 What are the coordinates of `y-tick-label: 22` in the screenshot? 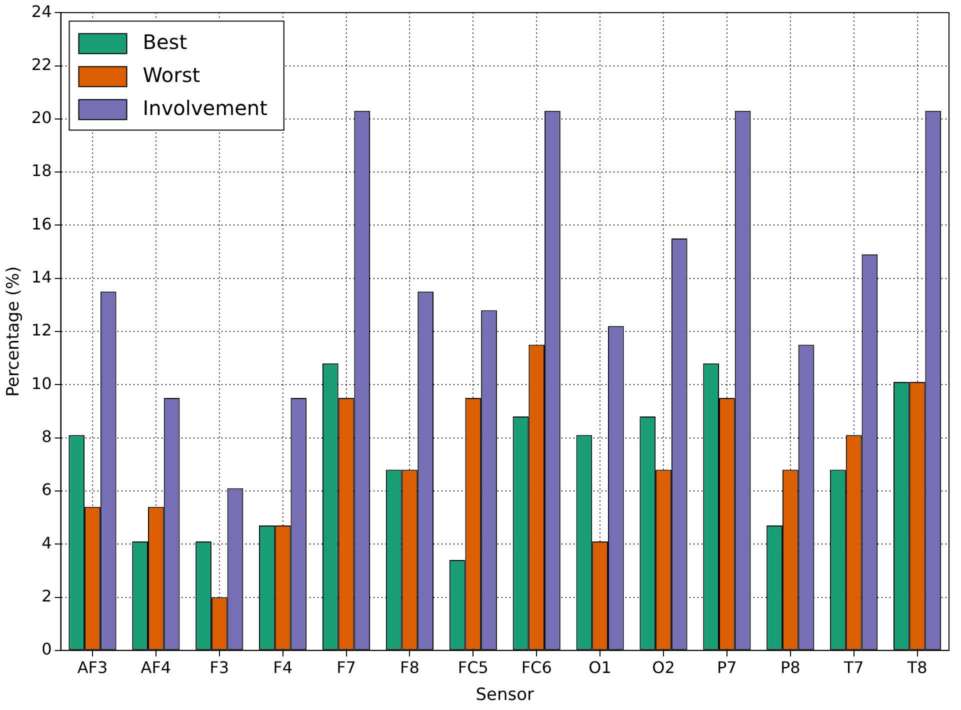 It's located at (41, 64).